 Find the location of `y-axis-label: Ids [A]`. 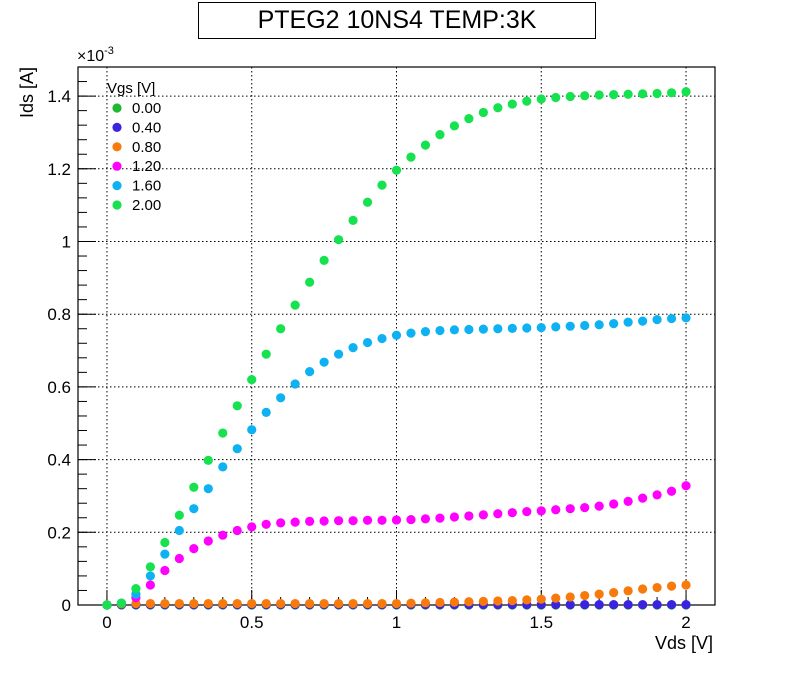

y-axis-label: Ids [A] is located at coordinates (27, 92).